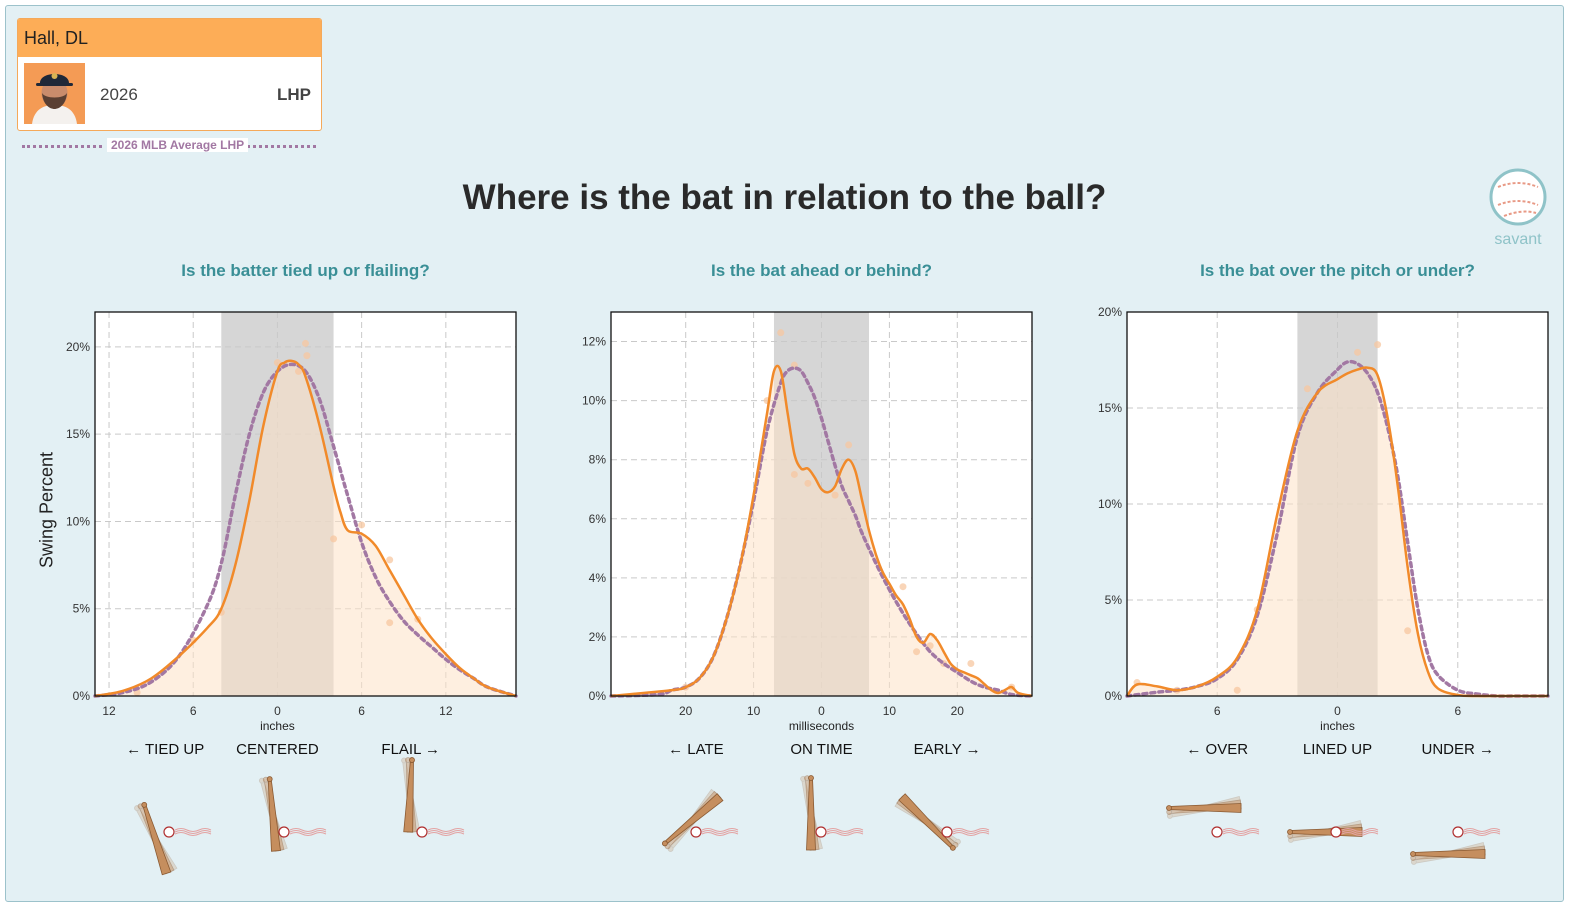  I want to click on baseball-logo-icon, so click(1518, 197).